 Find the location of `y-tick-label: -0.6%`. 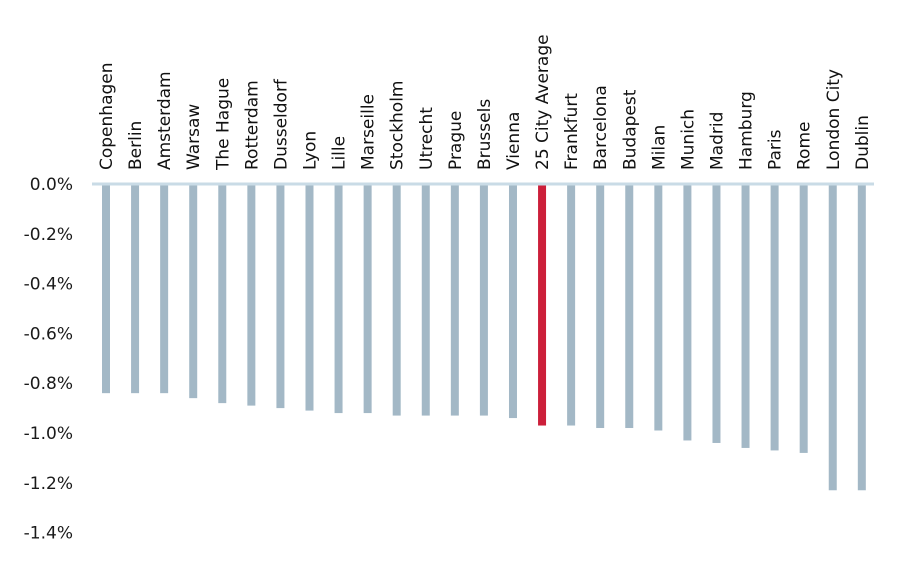

y-tick-label: -0.6% is located at coordinates (48, 334).